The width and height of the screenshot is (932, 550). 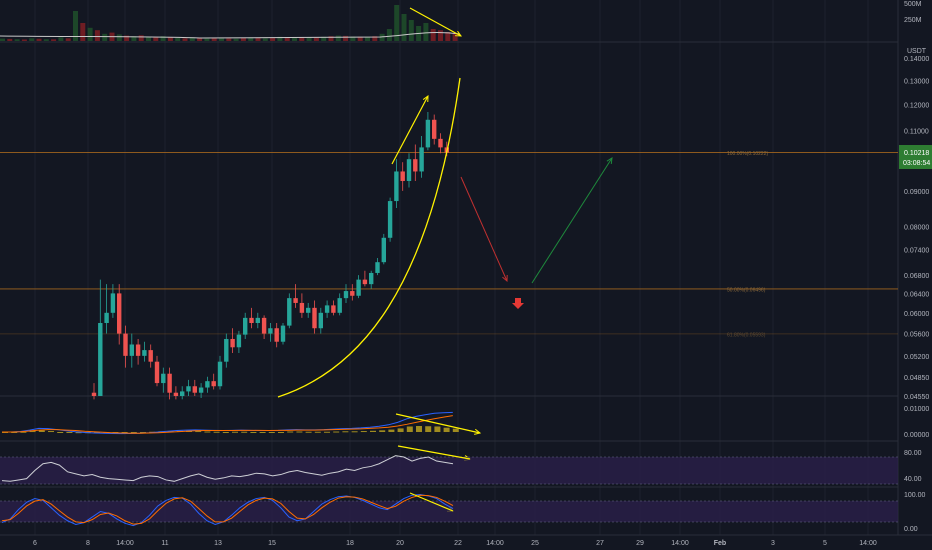 I want to click on fib-label: 61.80%(0.05593), so click(x=746, y=335).